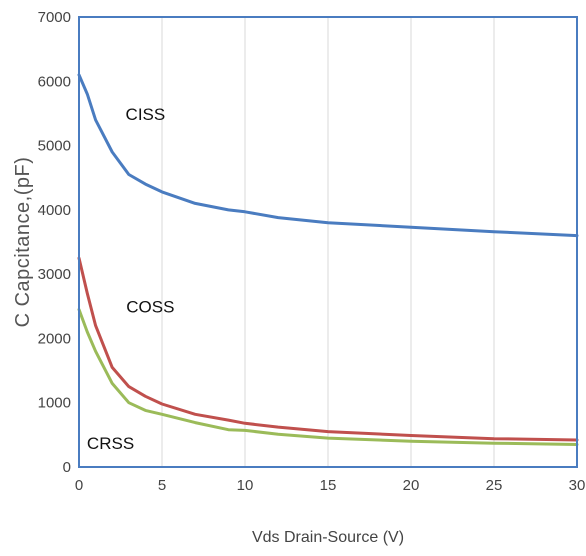 The image size is (586, 556). Describe the element at coordinates (146, 114) in the screenshot. I see `series-label-ciss: CISS` at that location.